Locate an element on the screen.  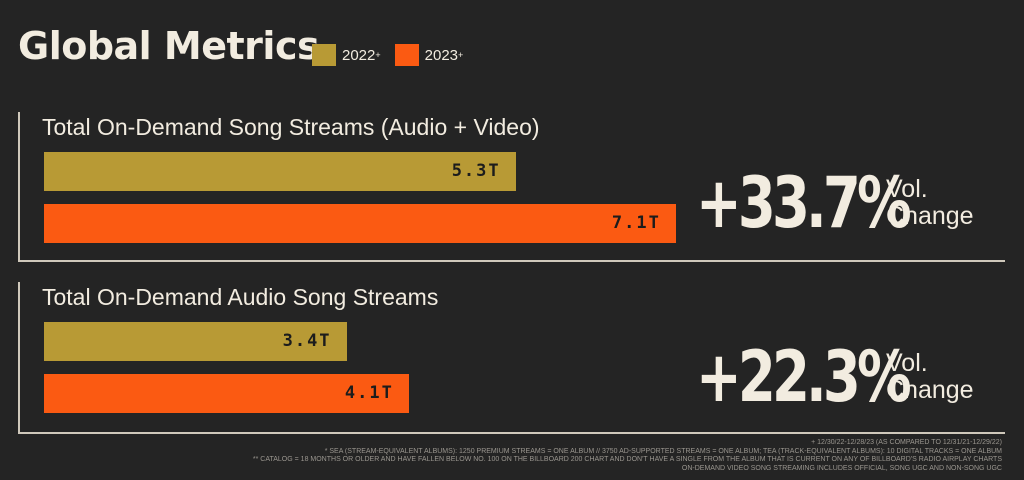
volume-change: +22.3% Vol. Change is located at coordinates (835, 377).